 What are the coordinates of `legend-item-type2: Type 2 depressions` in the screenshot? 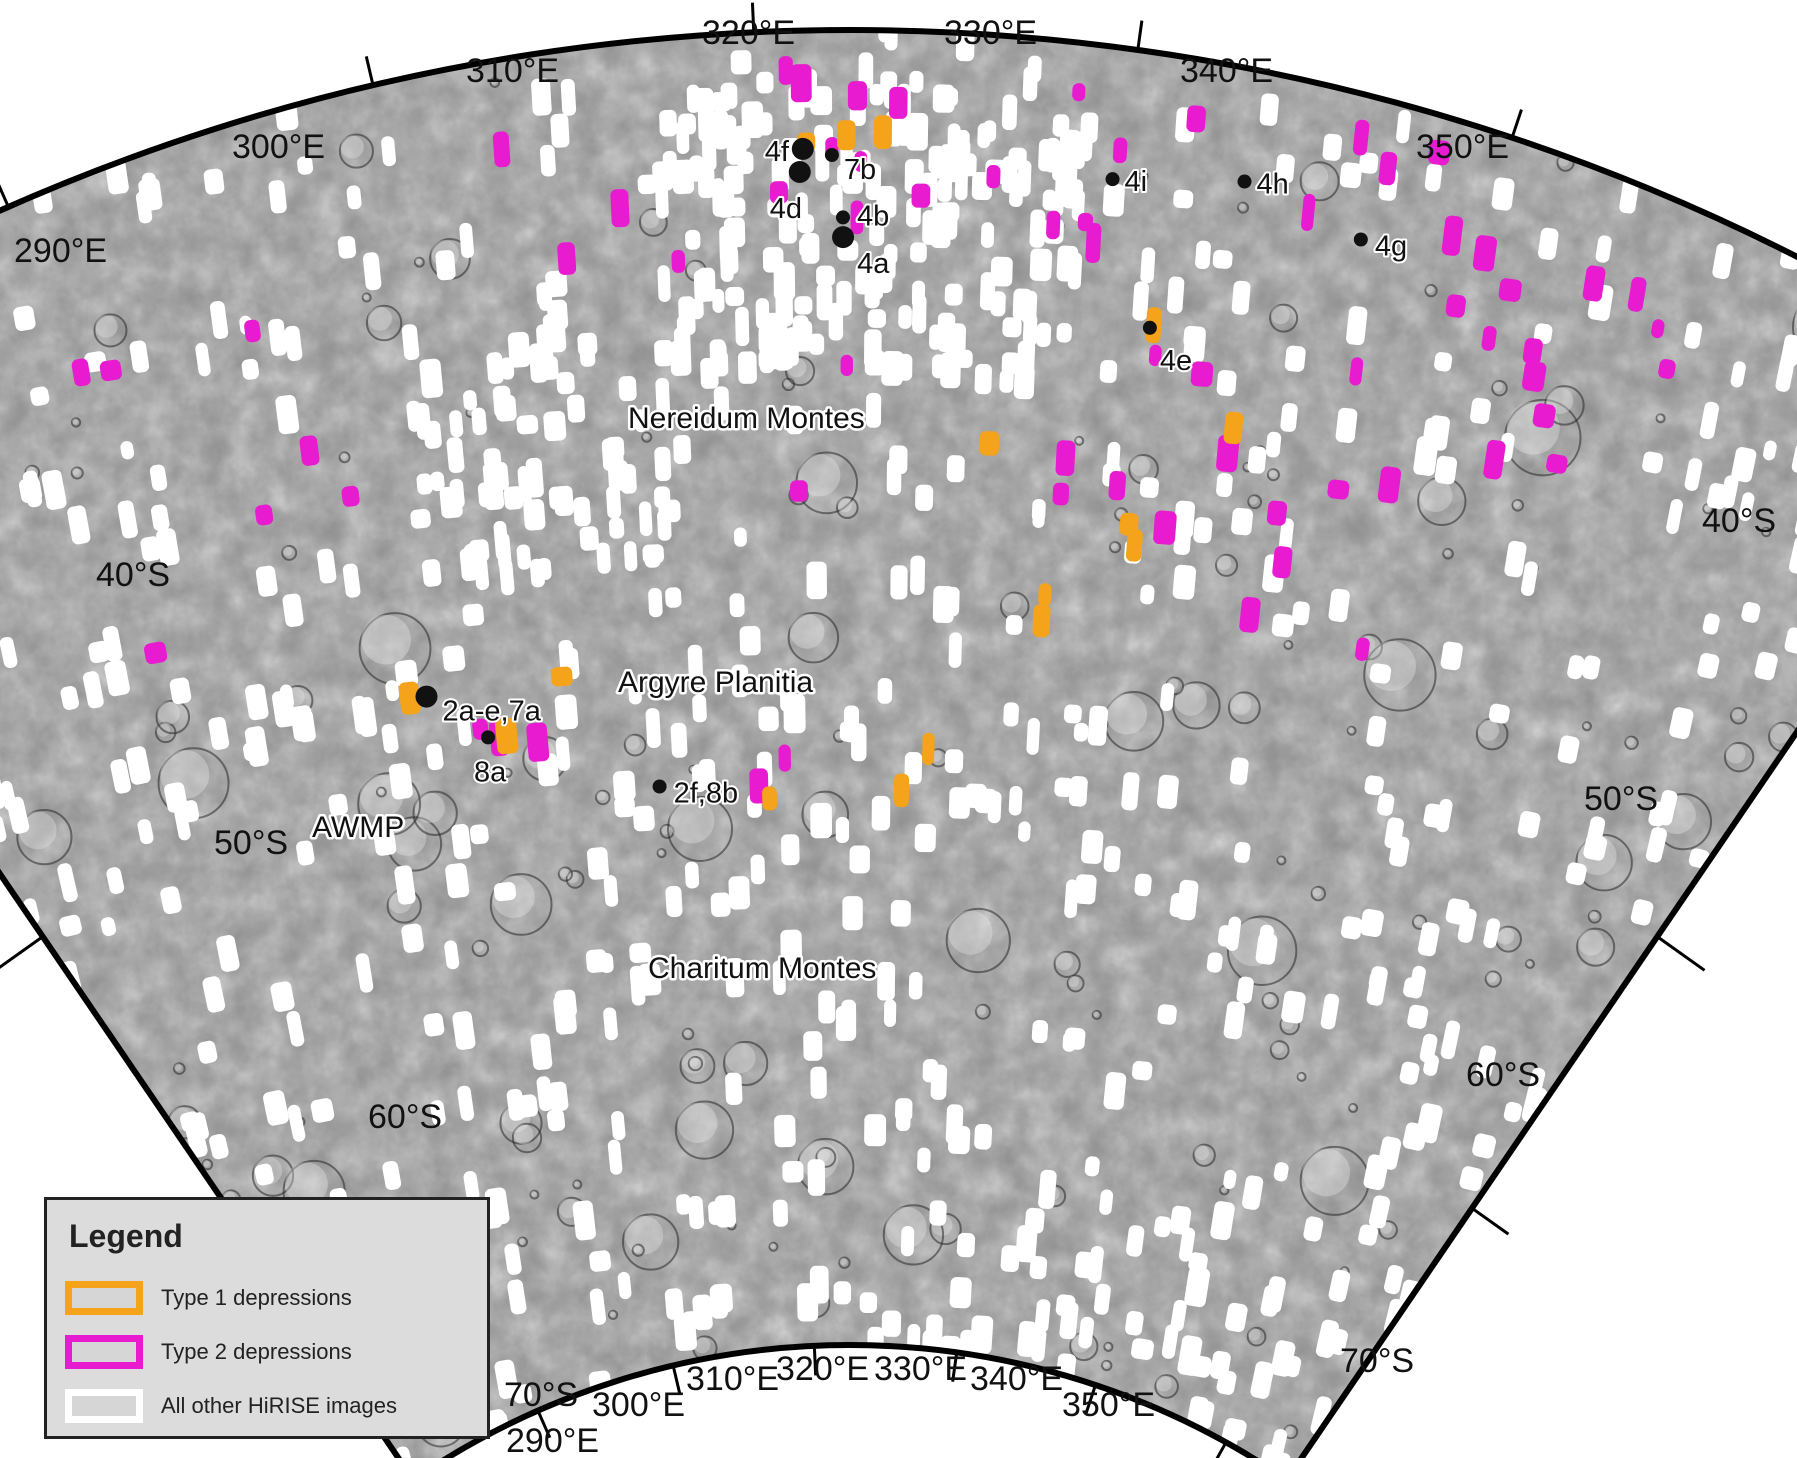 It's located at (208, 1352).